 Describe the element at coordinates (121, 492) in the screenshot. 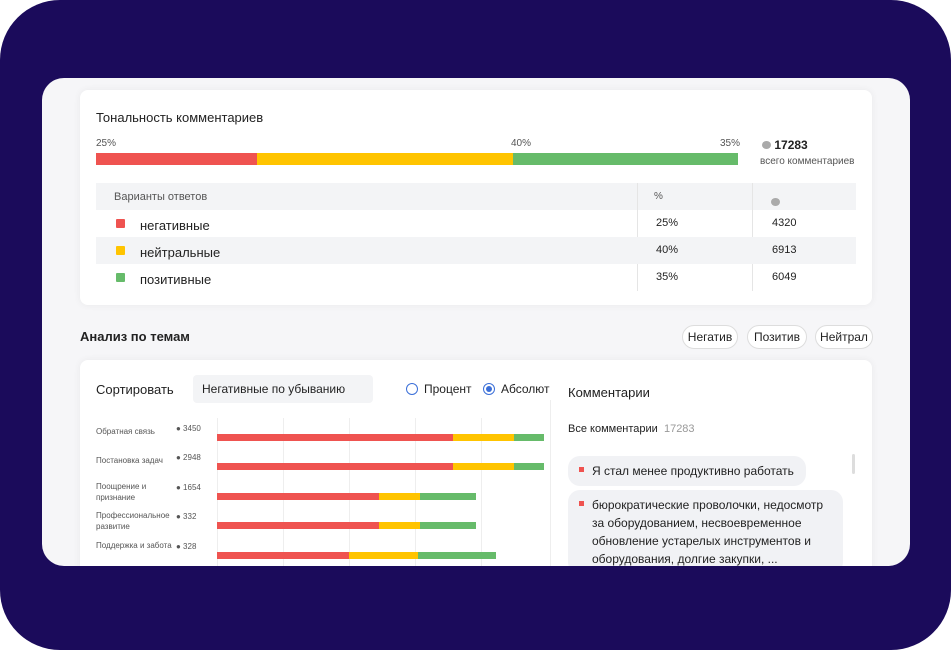

I see `category-label: Поощрение и признание` at that location.